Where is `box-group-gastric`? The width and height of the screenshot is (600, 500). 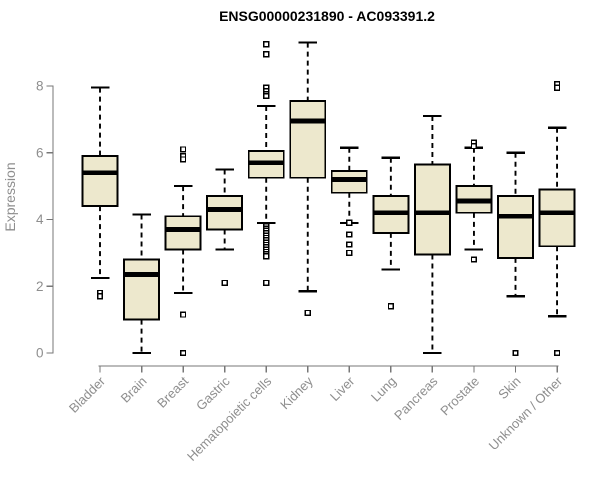 box-group-gastric is located at coordinates (225, 227).